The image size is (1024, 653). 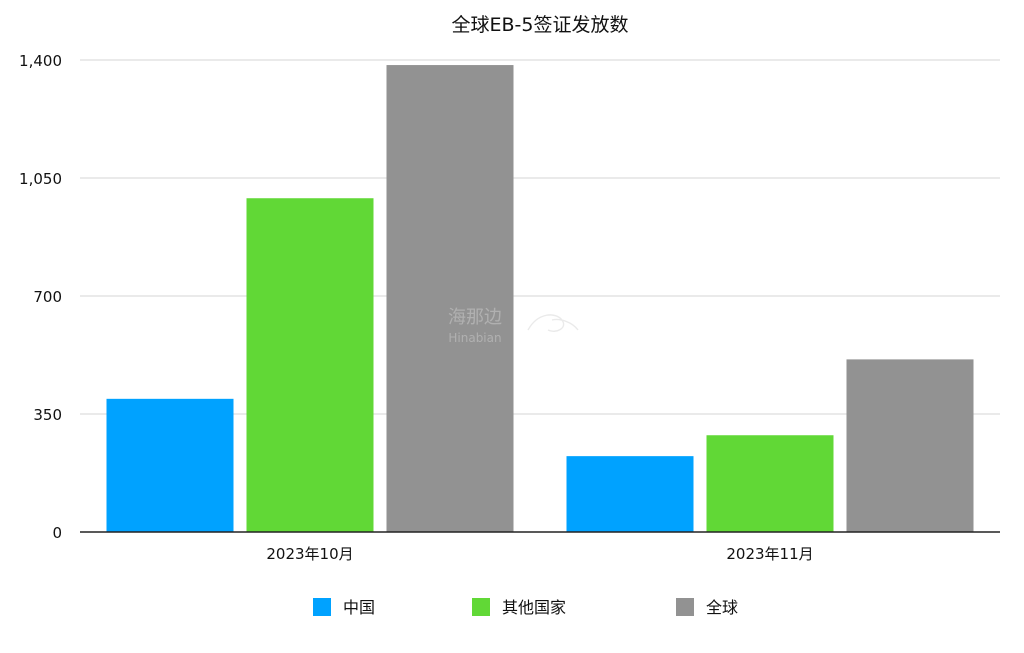 What do you see at coordinates (359, 607) in the screenshot?
I see `legend-label: 中国` at bounding box center [359, 607].